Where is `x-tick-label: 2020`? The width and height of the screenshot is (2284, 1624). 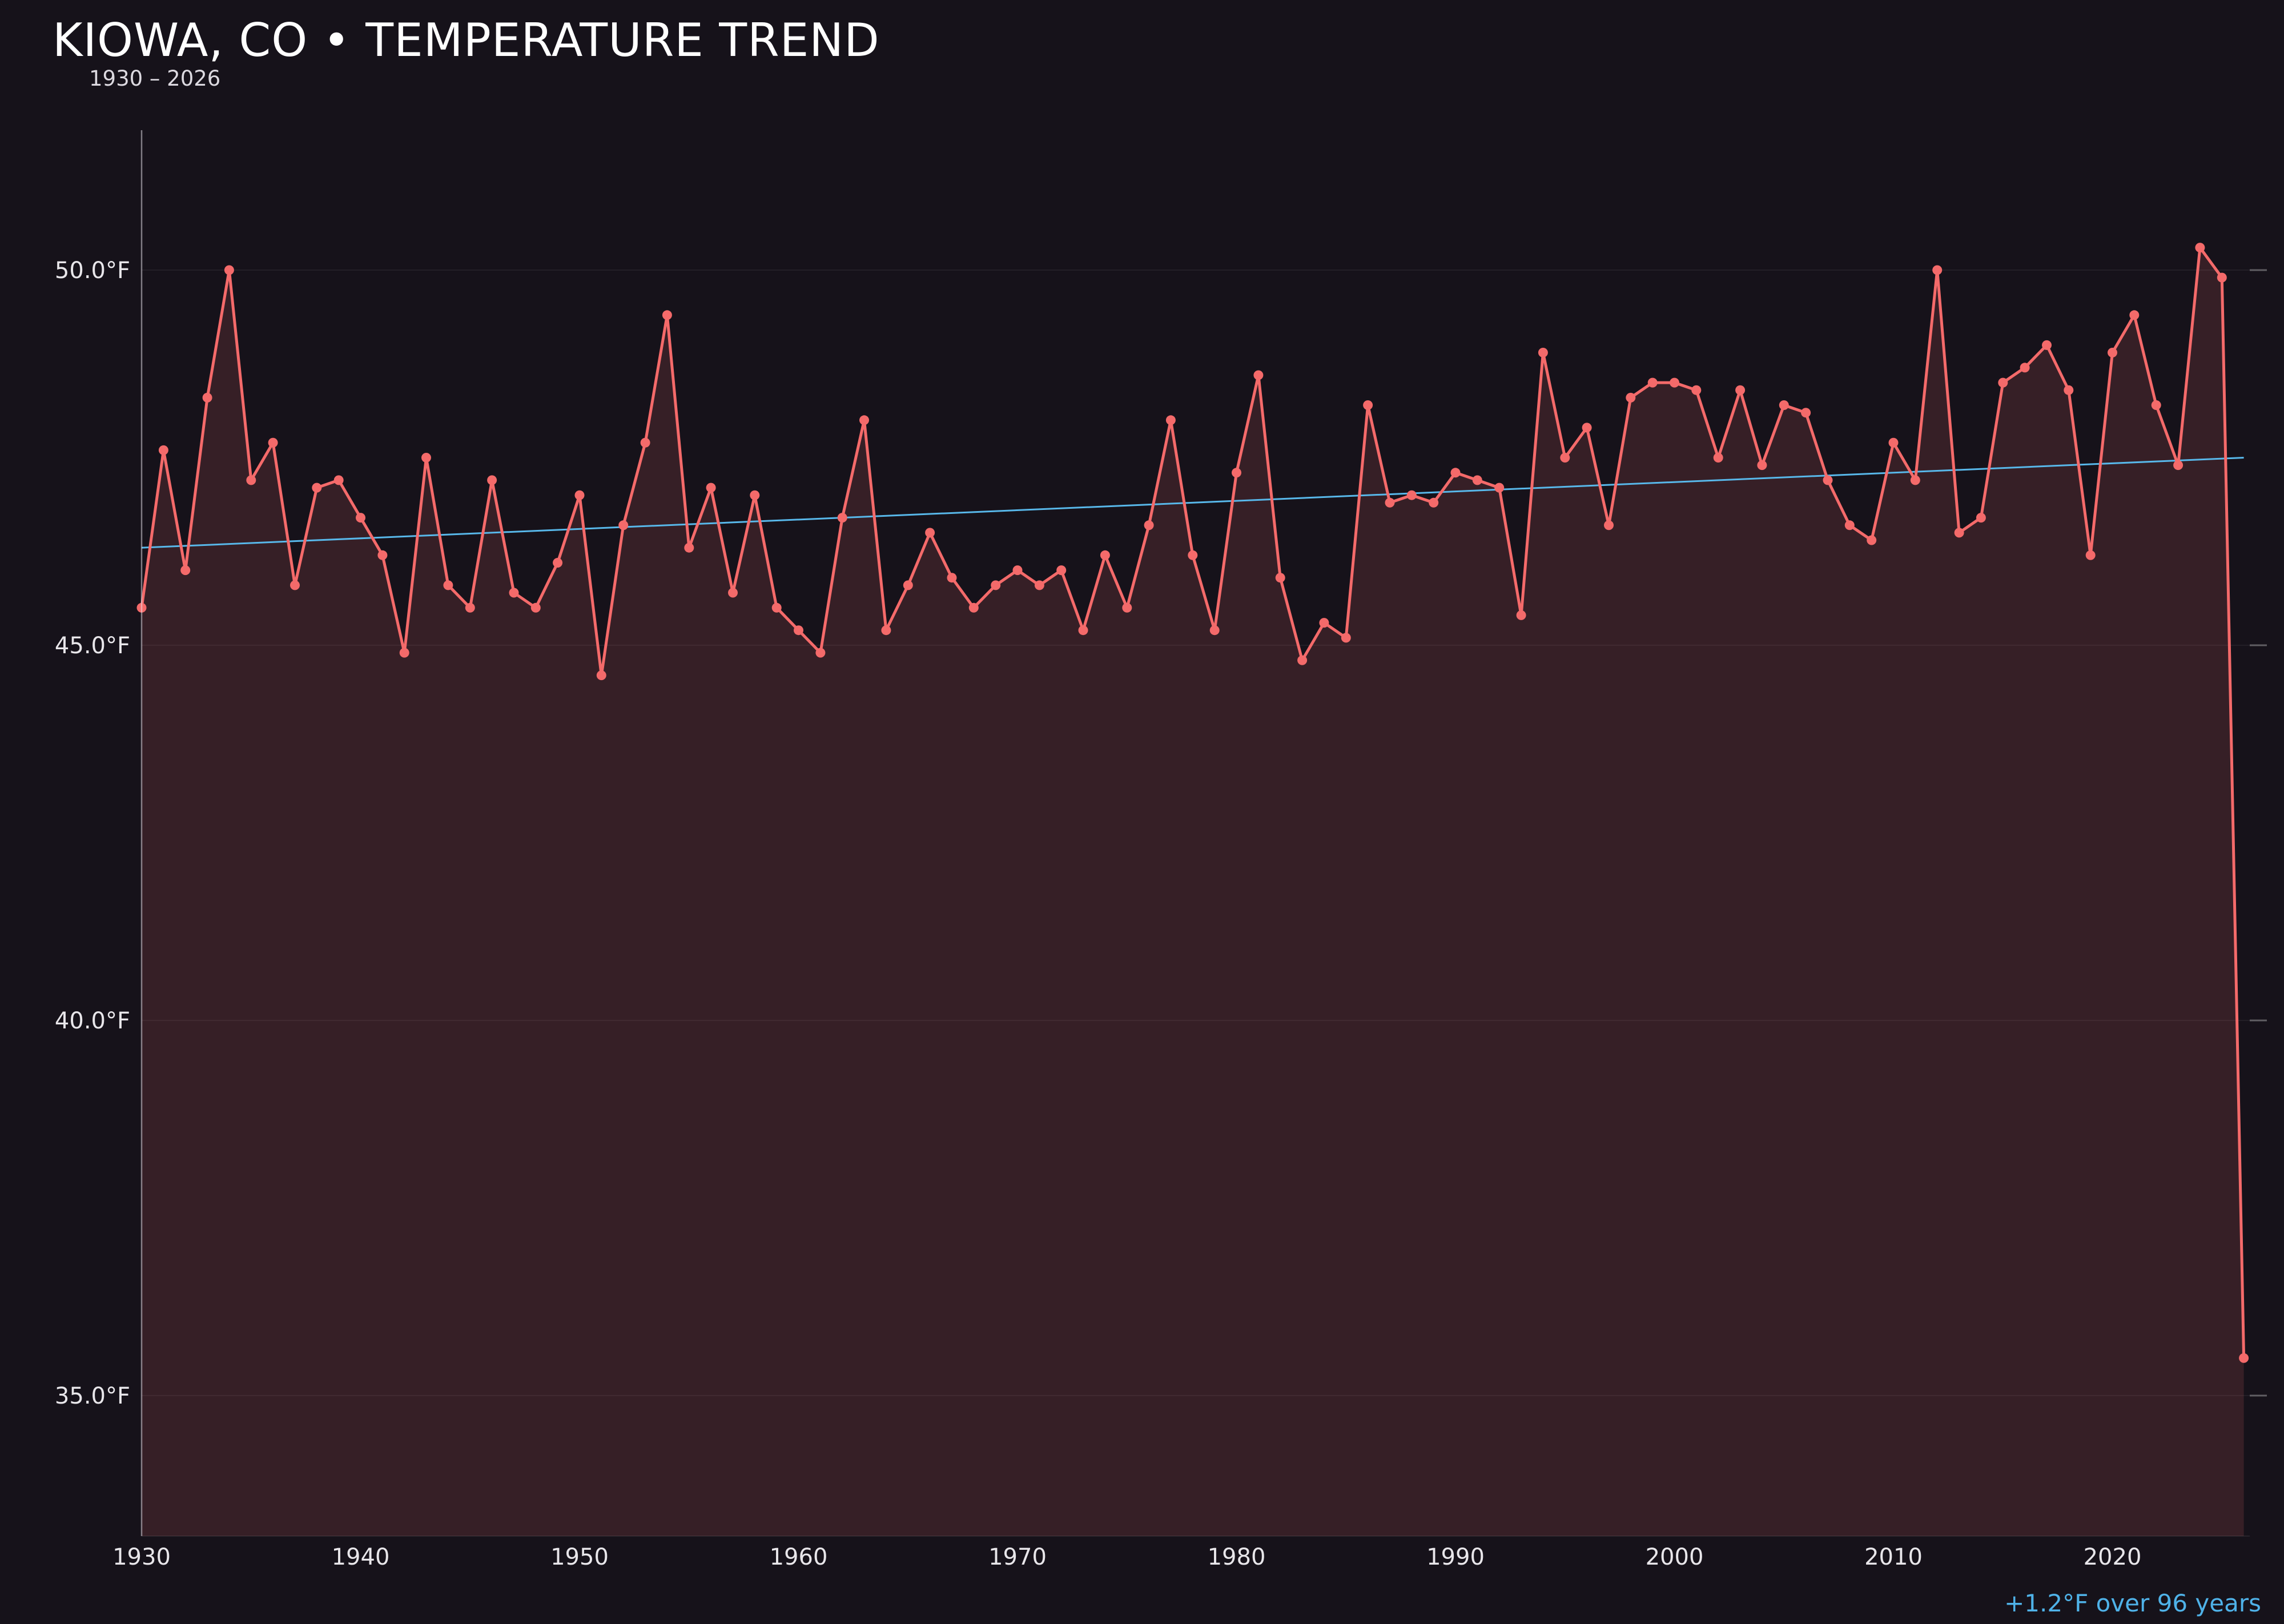
x-tick-label: 2020 is located at coordinates (2113, 1557).